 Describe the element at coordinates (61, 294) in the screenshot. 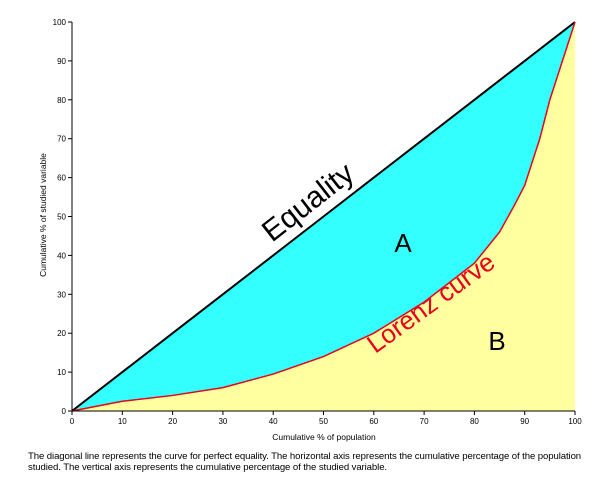

I see `y-tick-label: 30` at that location.